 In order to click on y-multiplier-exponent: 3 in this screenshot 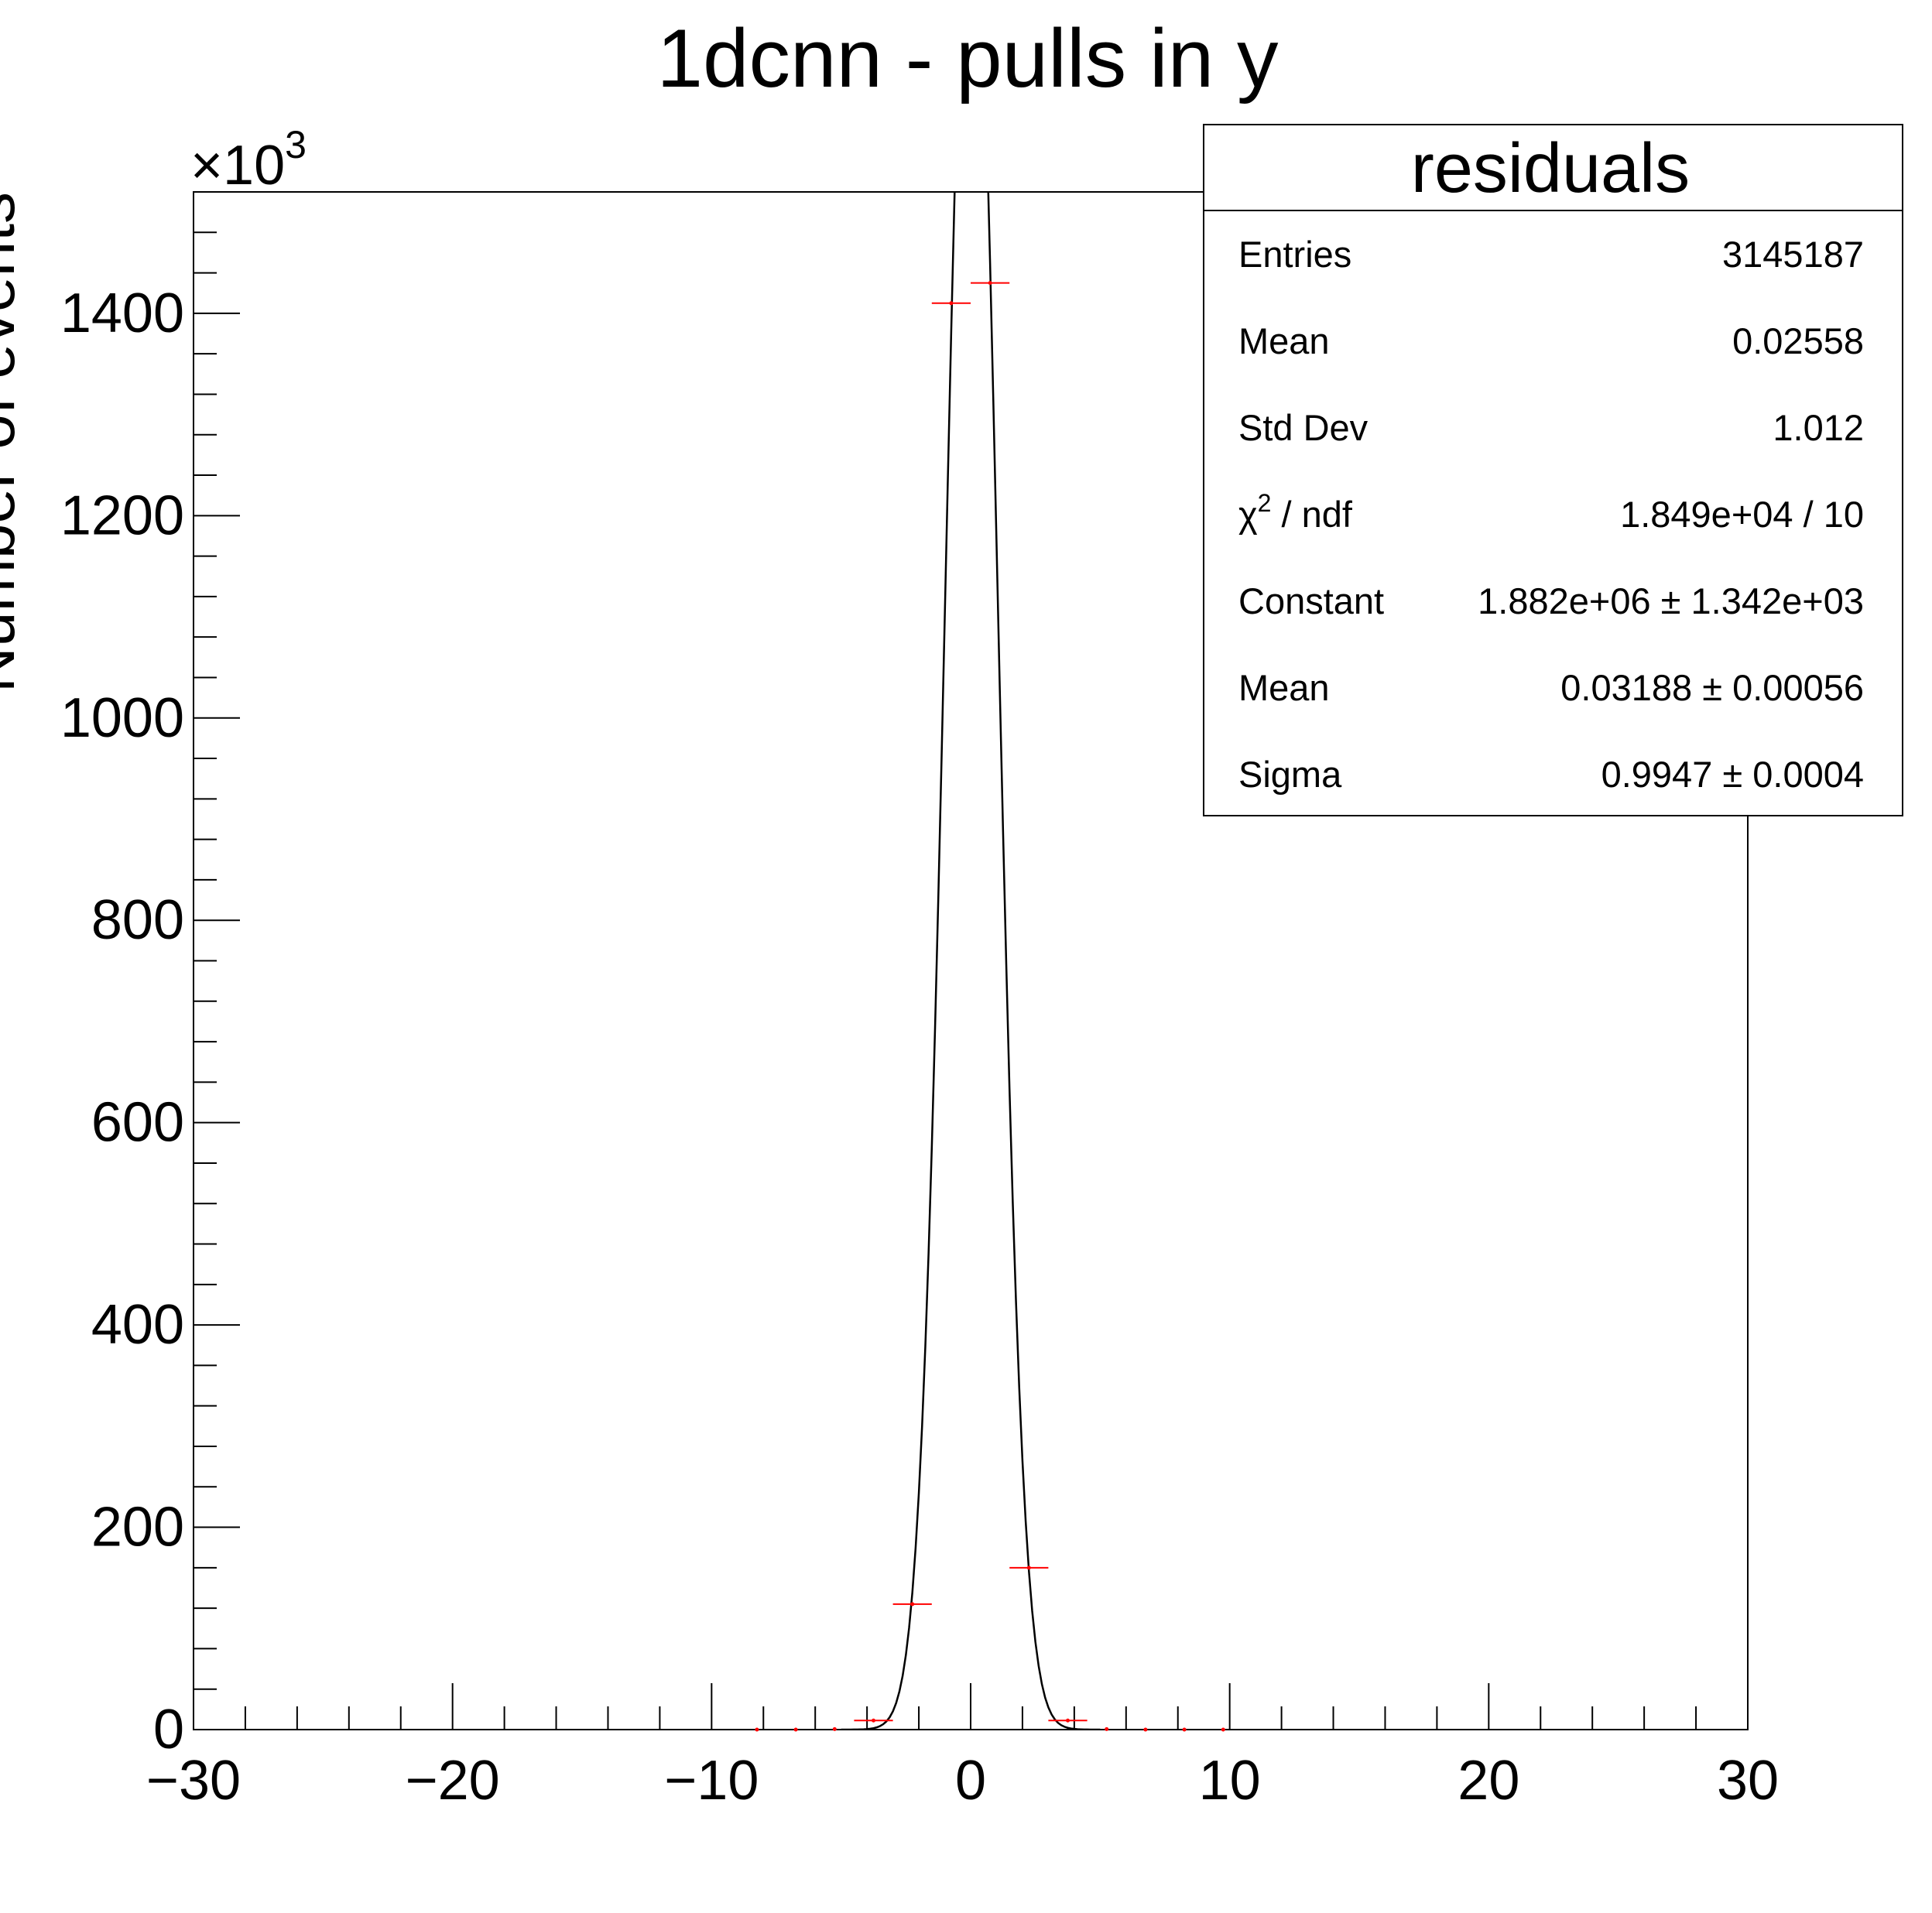, I will do `click(296, 144)`.